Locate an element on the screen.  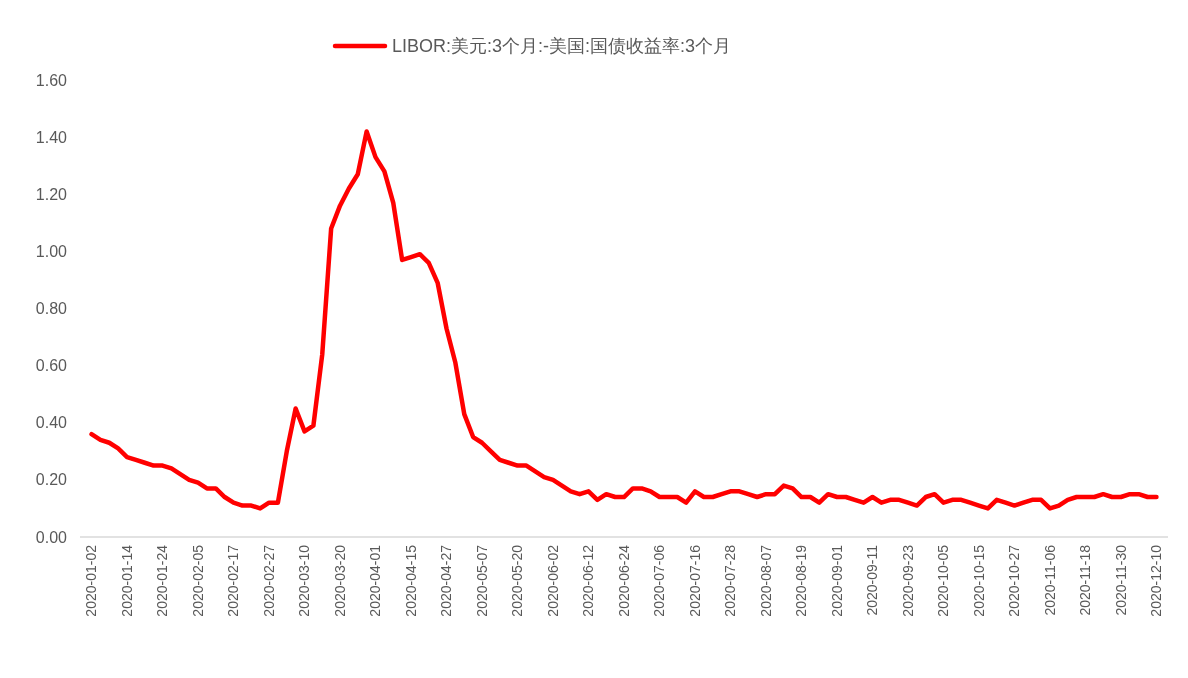
y-tick-label: 1.00 is located at coordinates (51, 251).